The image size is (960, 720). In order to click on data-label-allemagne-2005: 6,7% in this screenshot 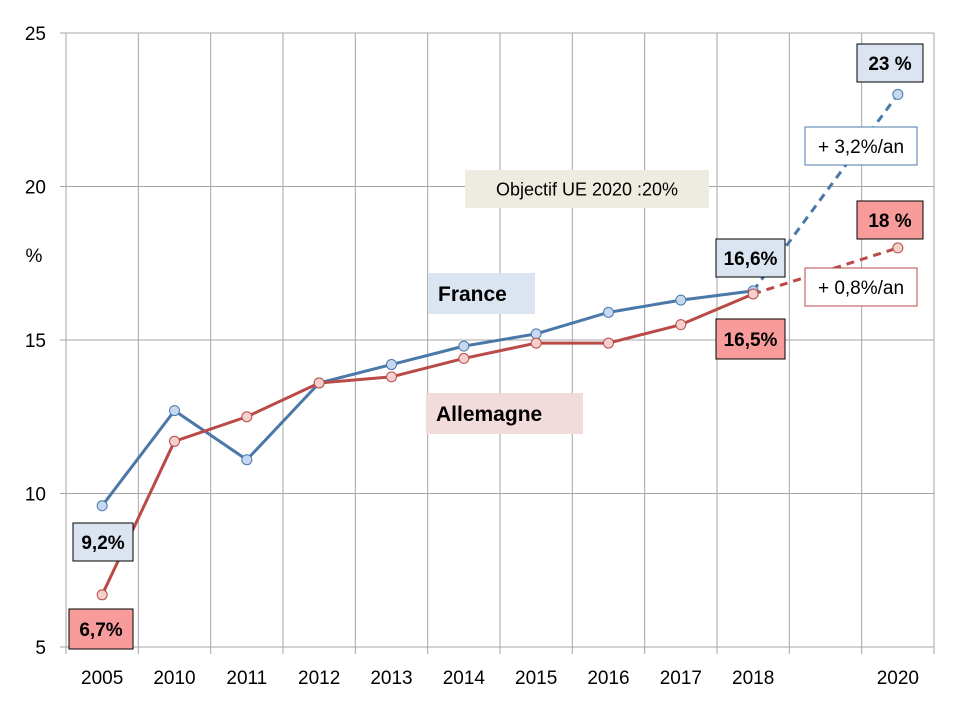, I will do `click(101, 629)`.